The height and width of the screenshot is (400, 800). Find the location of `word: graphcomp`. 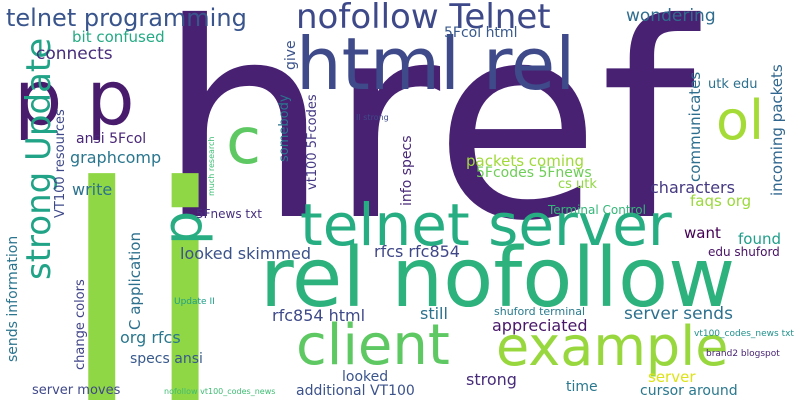

word: graphcomp is located at coordinates (116, 157).